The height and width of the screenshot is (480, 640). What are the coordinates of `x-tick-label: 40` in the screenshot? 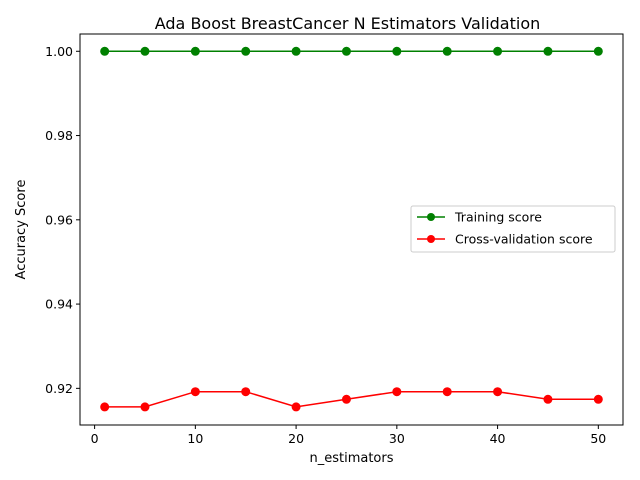 It's located at (498, 438).